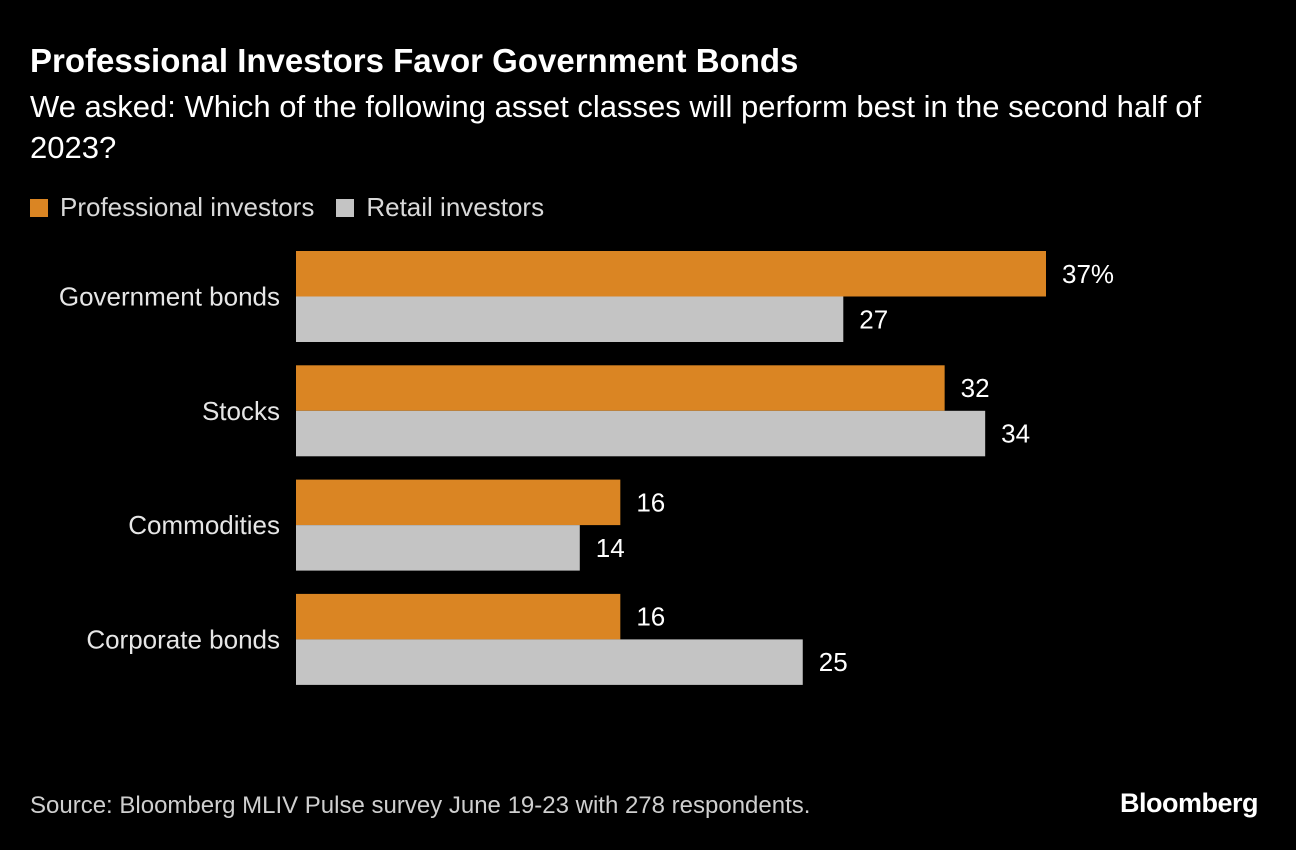 Image resolution: width=1296 pixels, height=850 pixels. Describe the element at coordinates (549, 662) in the screenshot. I see `bar-retail-investors-corporate-bonds` at that location.